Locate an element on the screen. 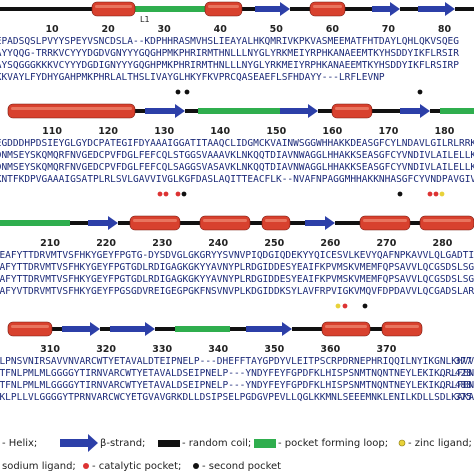  sequence-end: ...428 is located at coordinates (455, 373).